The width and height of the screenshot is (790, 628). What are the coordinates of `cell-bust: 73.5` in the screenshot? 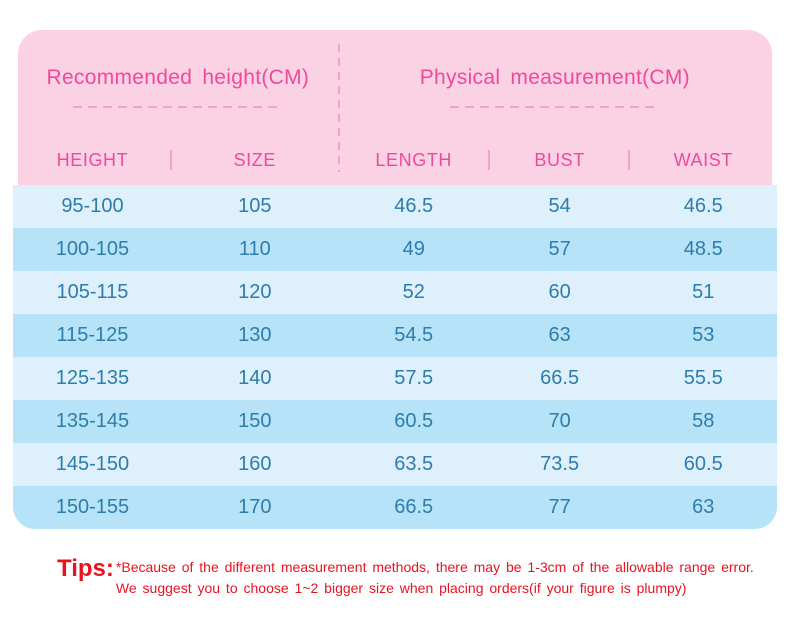 It's located at (560, 464).